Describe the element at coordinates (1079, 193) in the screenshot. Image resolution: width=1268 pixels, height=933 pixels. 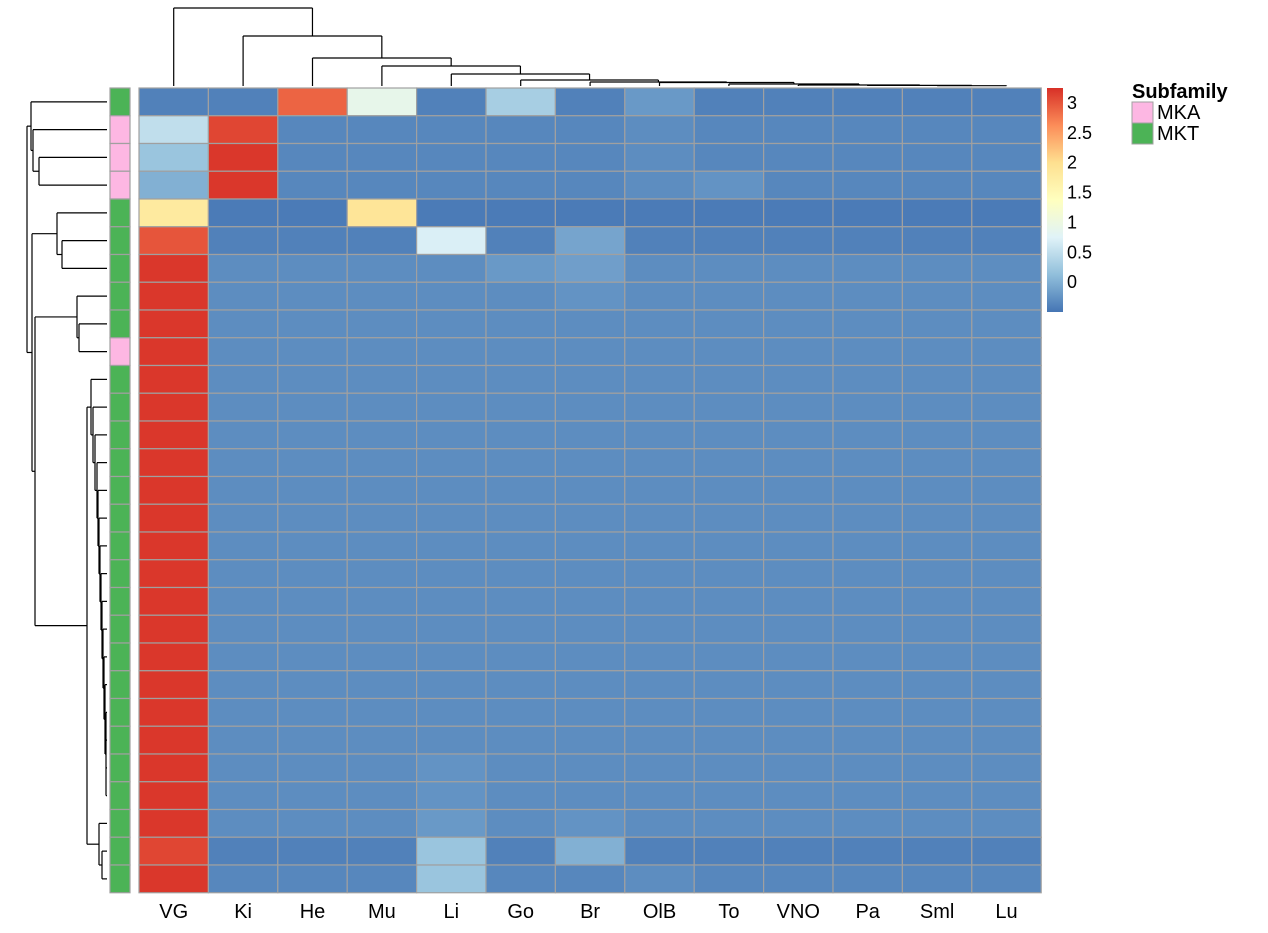
I see `color-tick-label: 1.5` at that location.